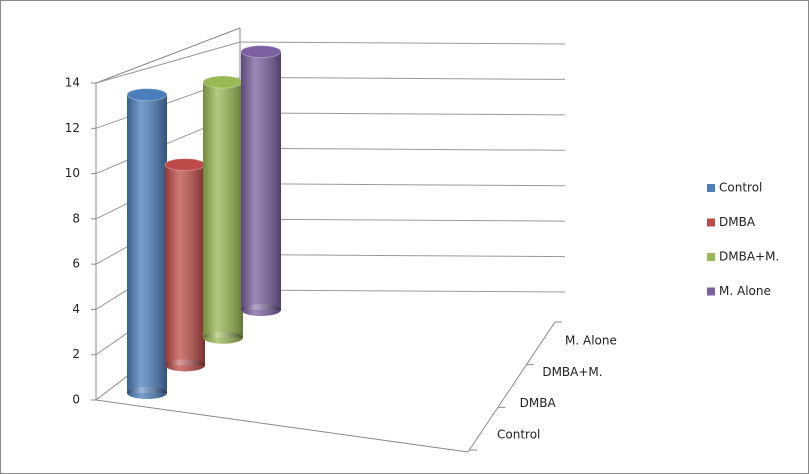 Image resolution: width=809 pixels, height=474 pixels. Describe the element at coordinates (511, 387) in the screenshot. I see `floor-right-edge` at that location.